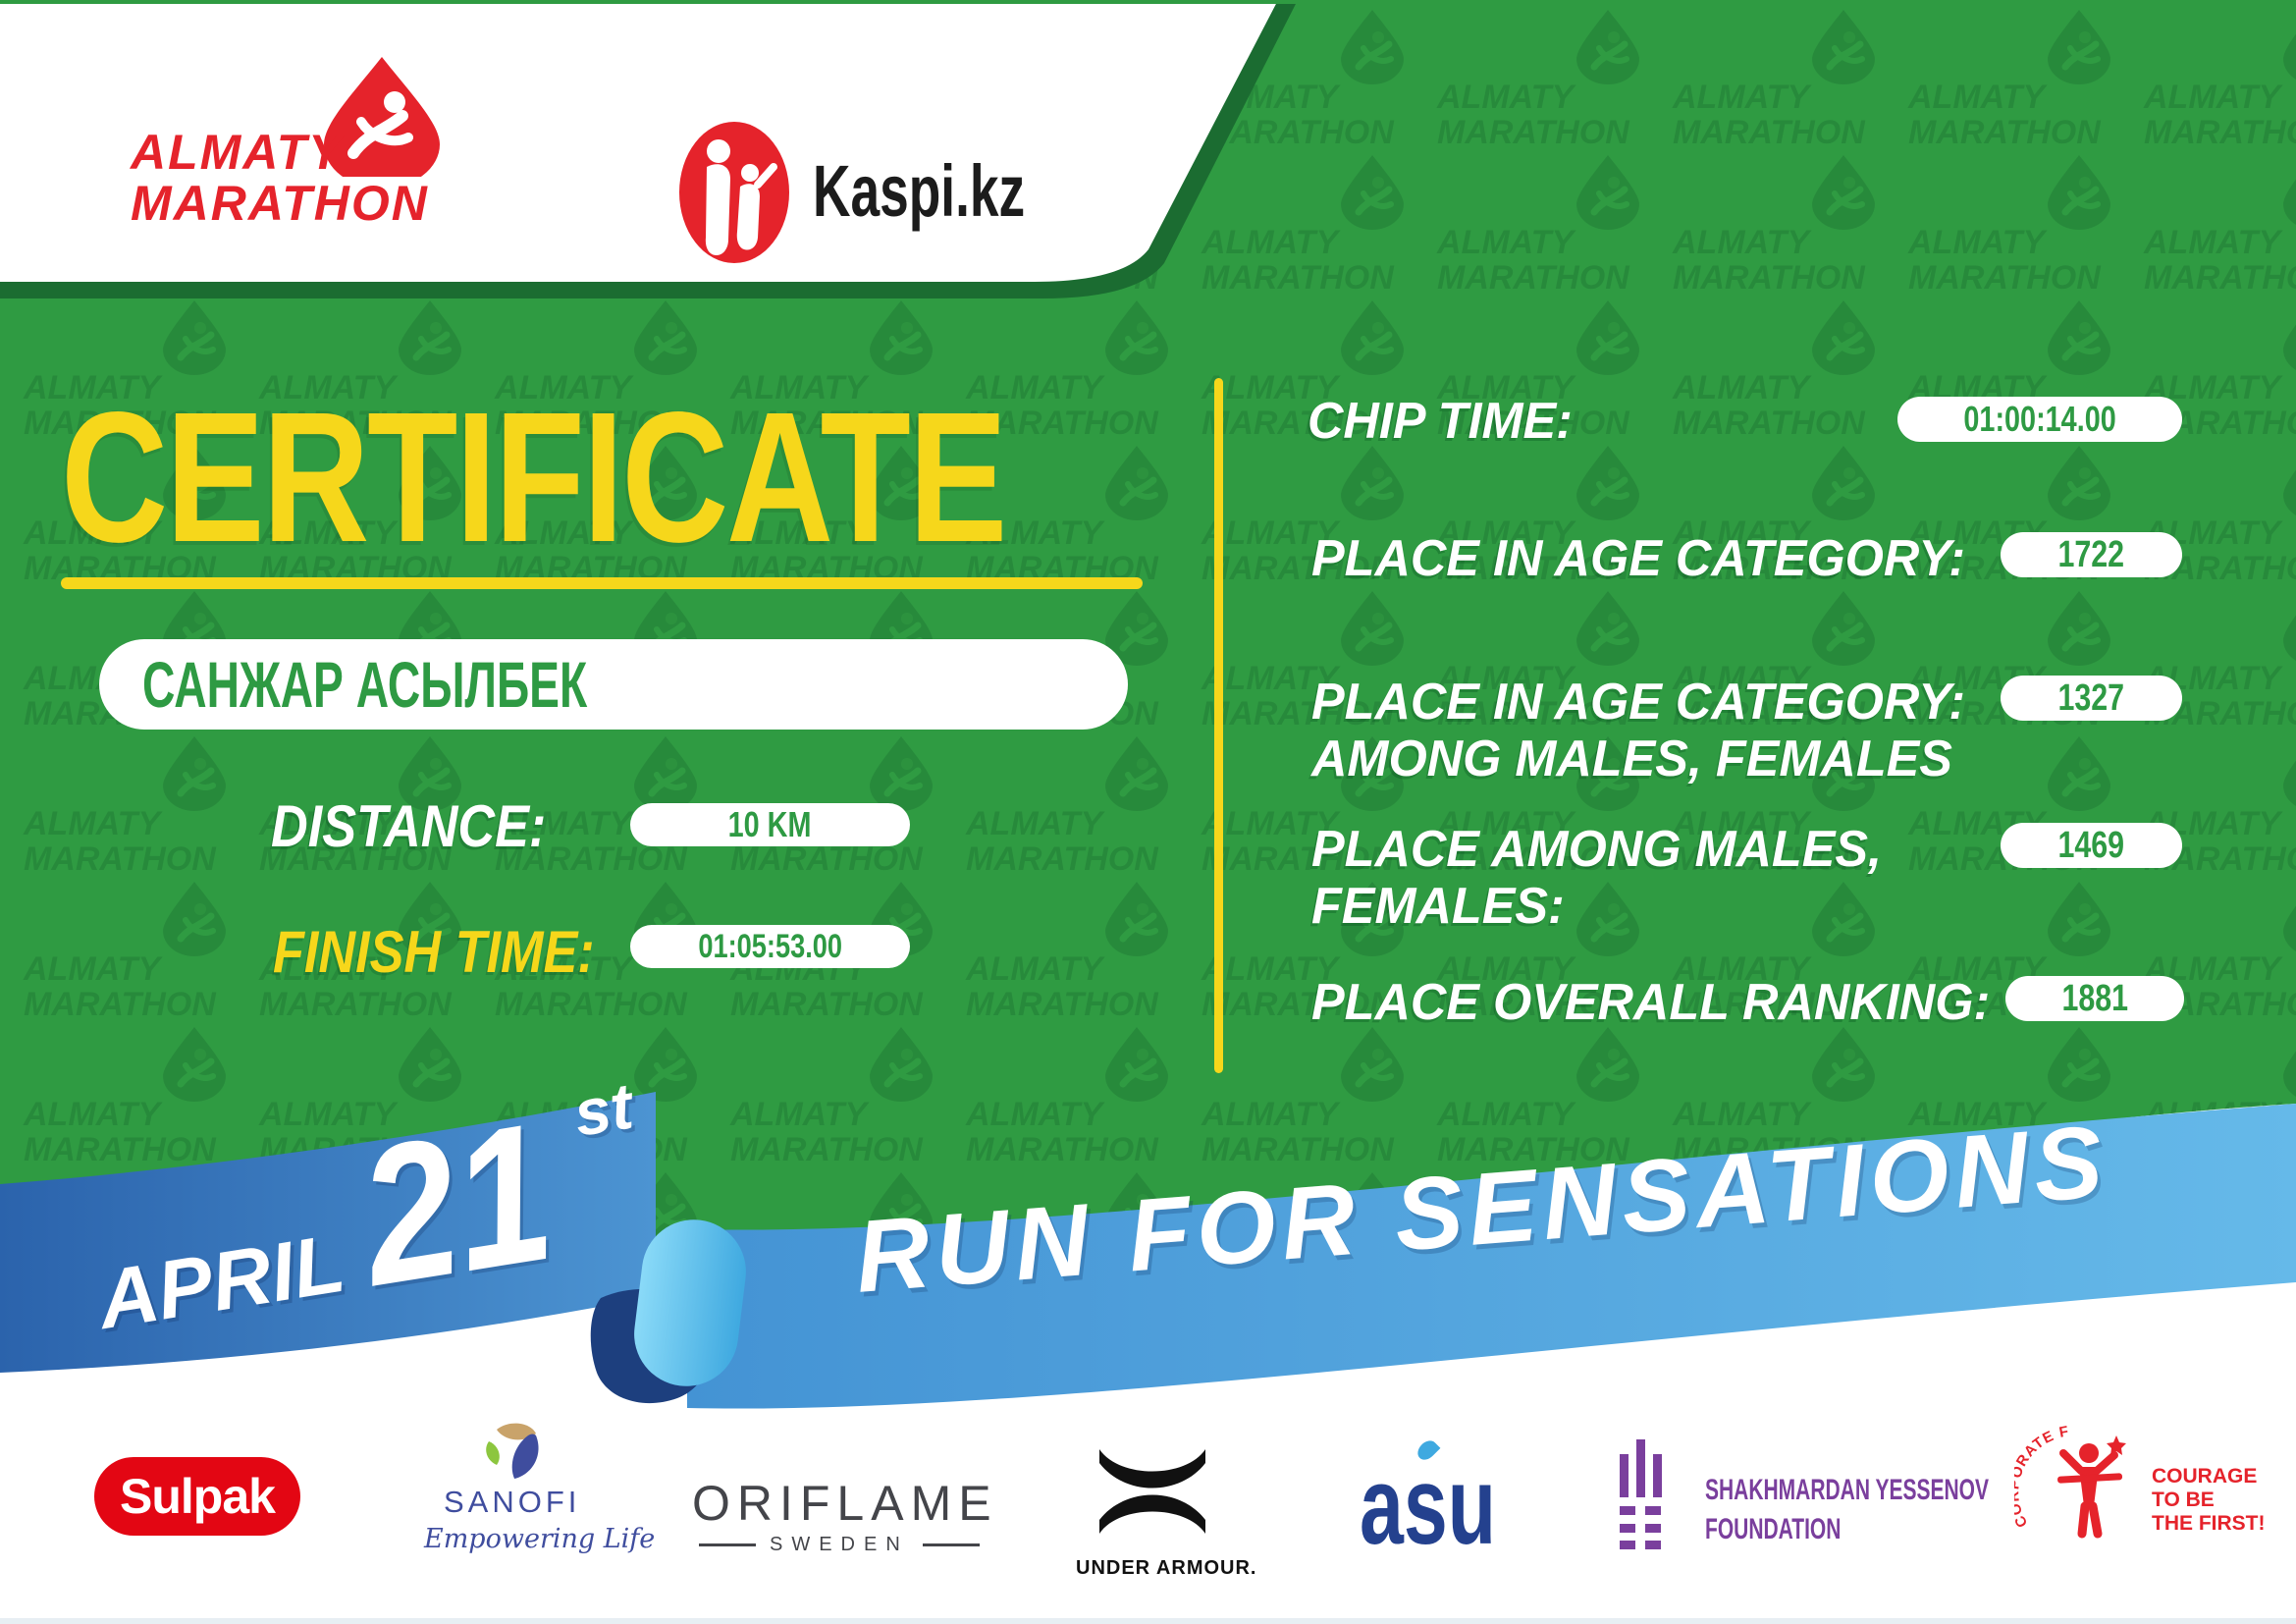  Describe the element at coordinates (613, 684) in the screenshot. I see `runner-name-field: САНЖАР АСЫЛБЕК` at that location.